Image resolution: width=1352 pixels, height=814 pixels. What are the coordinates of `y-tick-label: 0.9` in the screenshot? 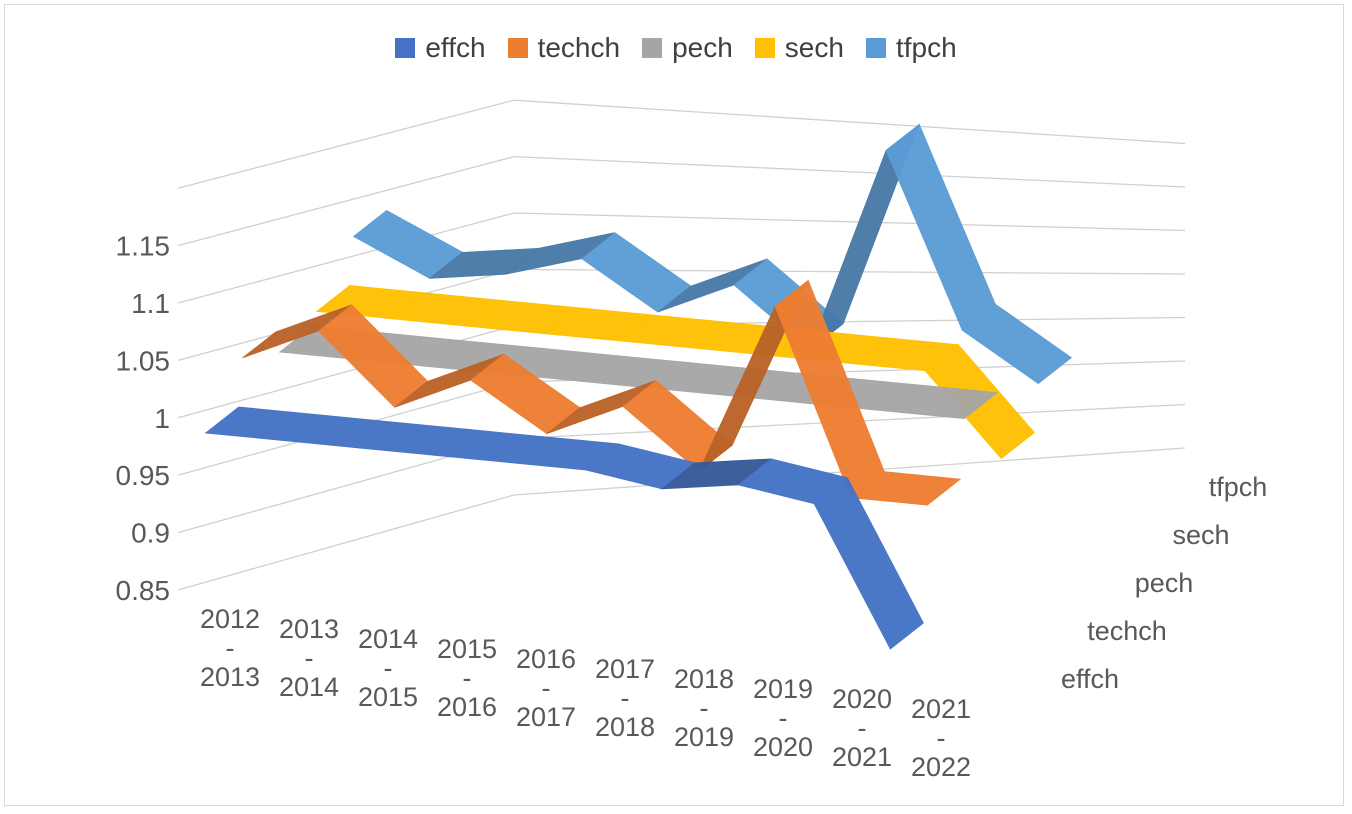 It's located at (150, 533).